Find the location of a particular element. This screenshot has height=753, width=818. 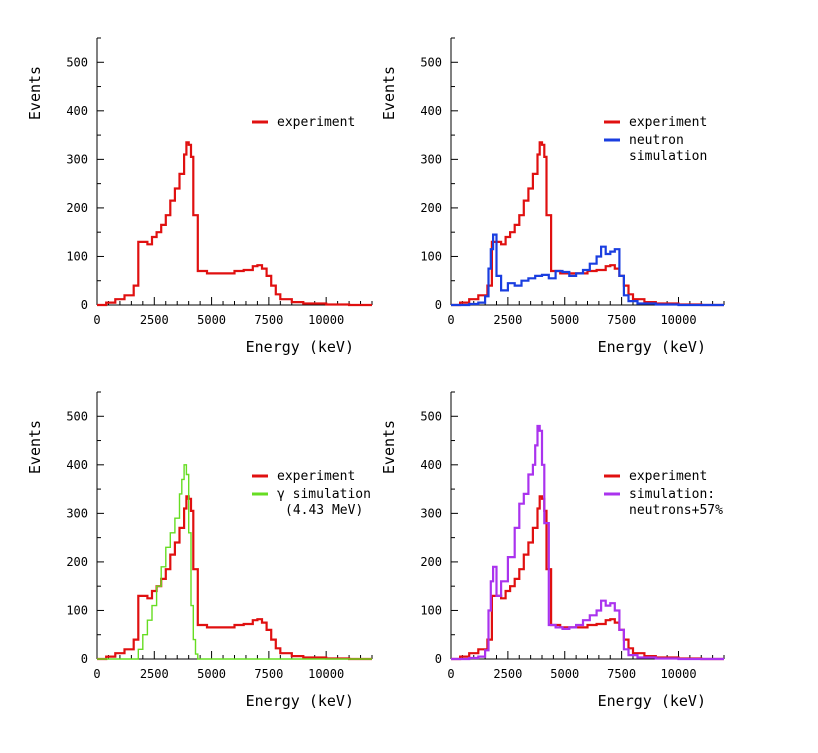

legend-label: simulation: is located at coordinates (672, 494).